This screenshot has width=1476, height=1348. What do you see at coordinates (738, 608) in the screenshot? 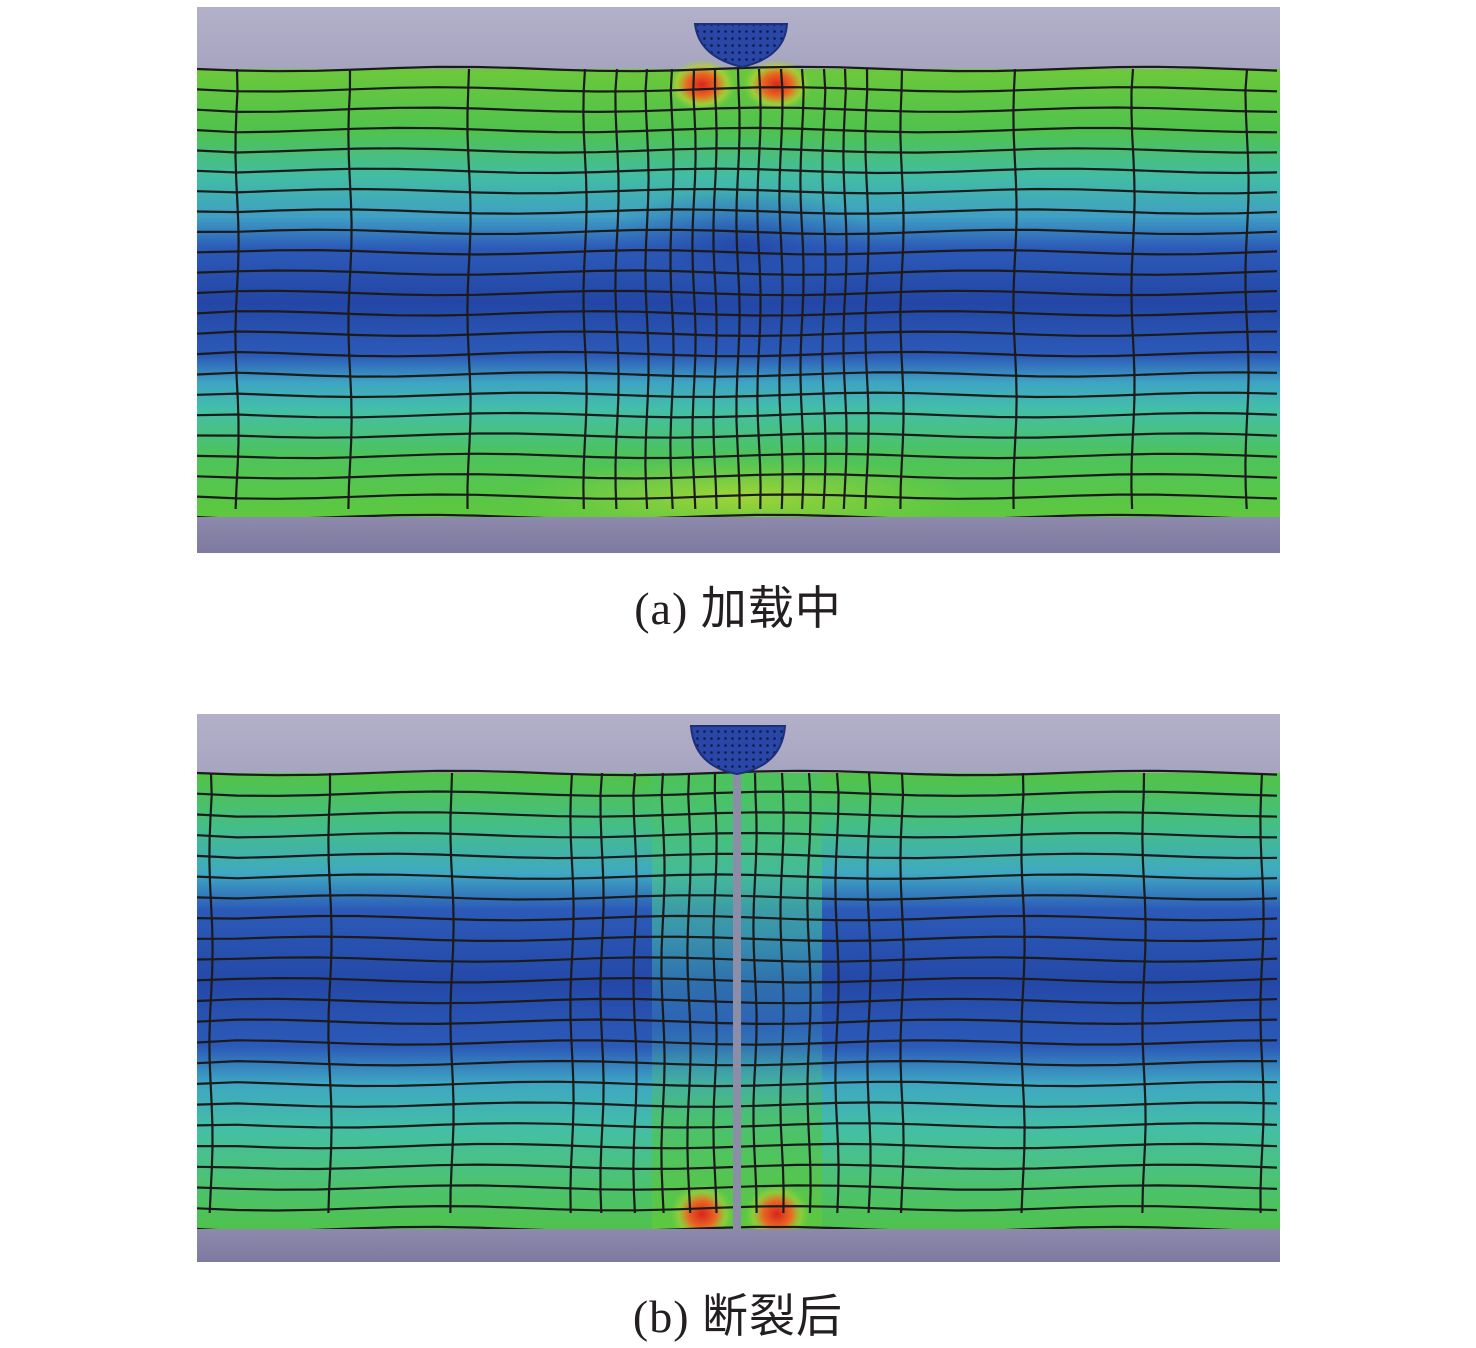
I see `caption-a: (a) 加载中` at bounding box center [738, 608].